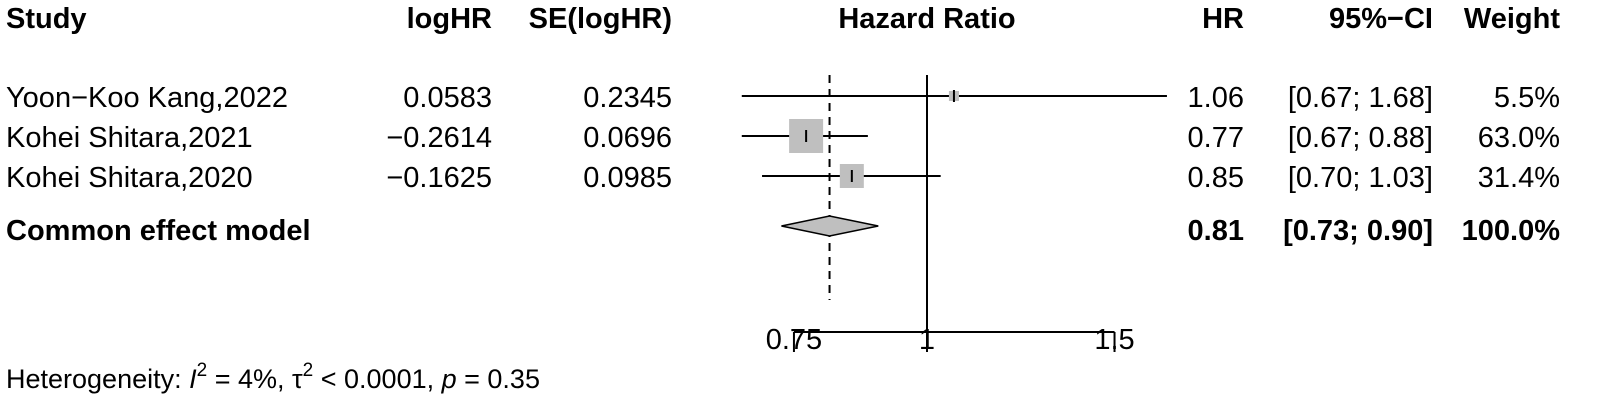 This screenshot has width=1612, height=408. Describe the element at coordinates (46, 19) in the screenshot. I see `header-study: Study` at that location.